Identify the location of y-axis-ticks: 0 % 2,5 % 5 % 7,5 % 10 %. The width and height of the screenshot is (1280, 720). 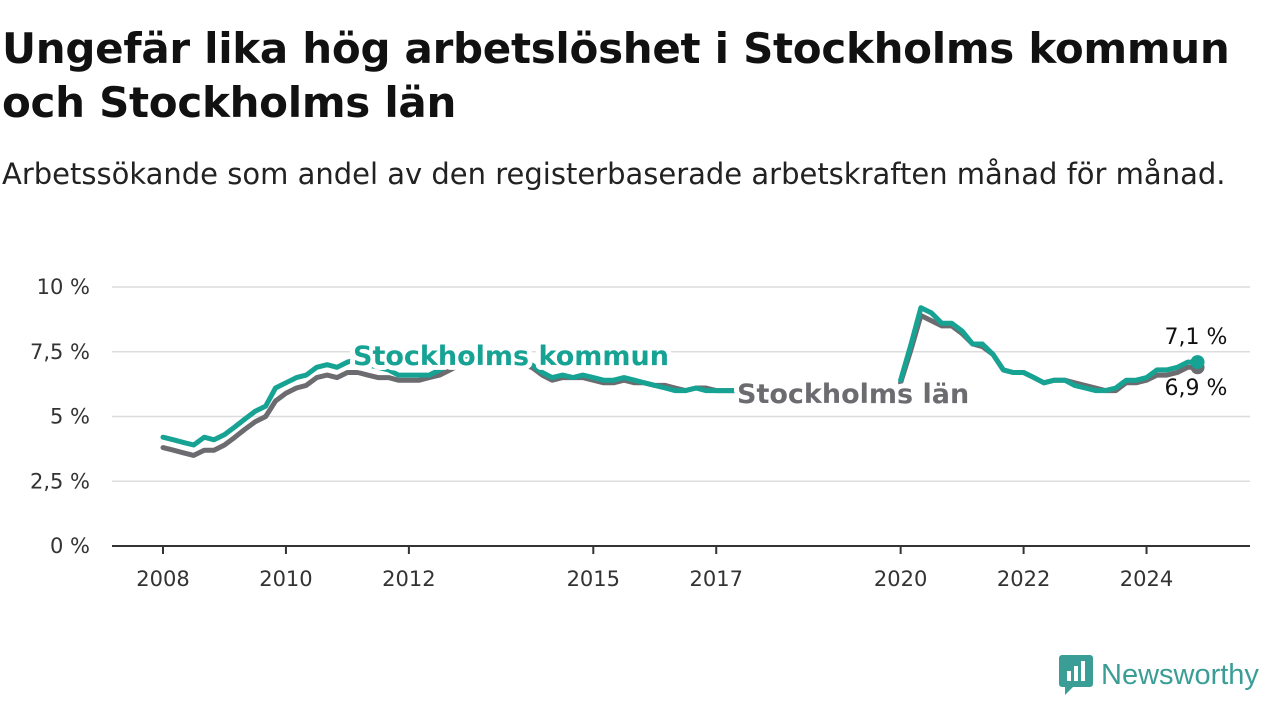
(60, 416).